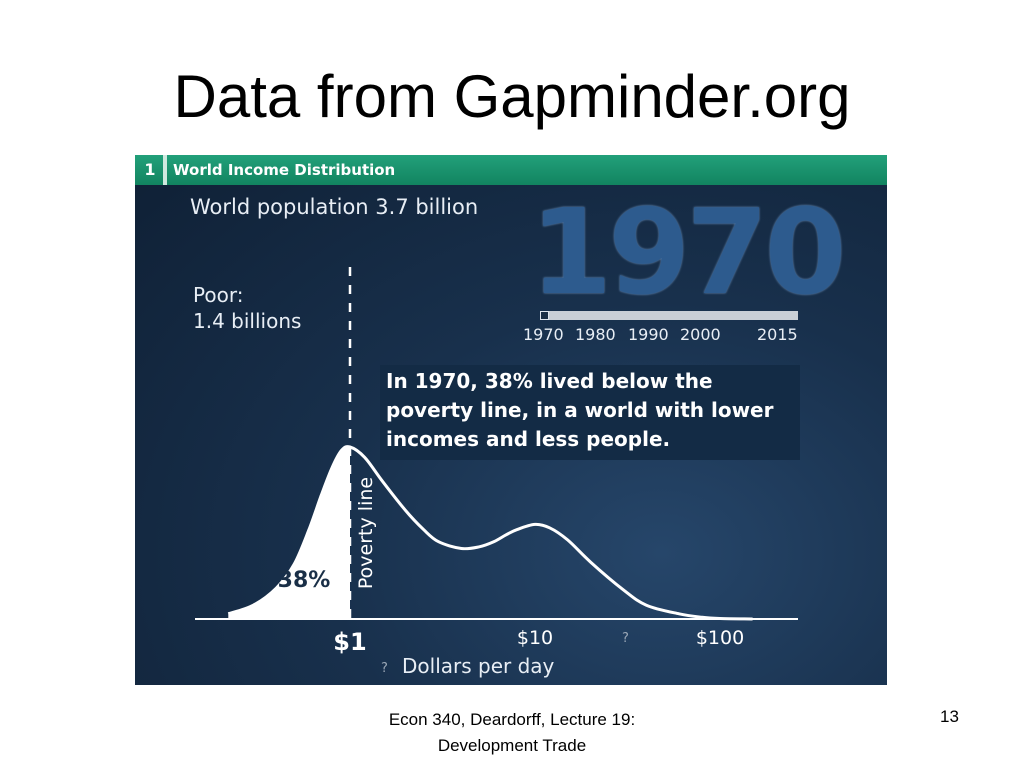 This screenshot has width=1024, height=768. Describe the element at coordinates (247, 321) in the screenshot. I see `poor-value: 1.4 billions` at that location.